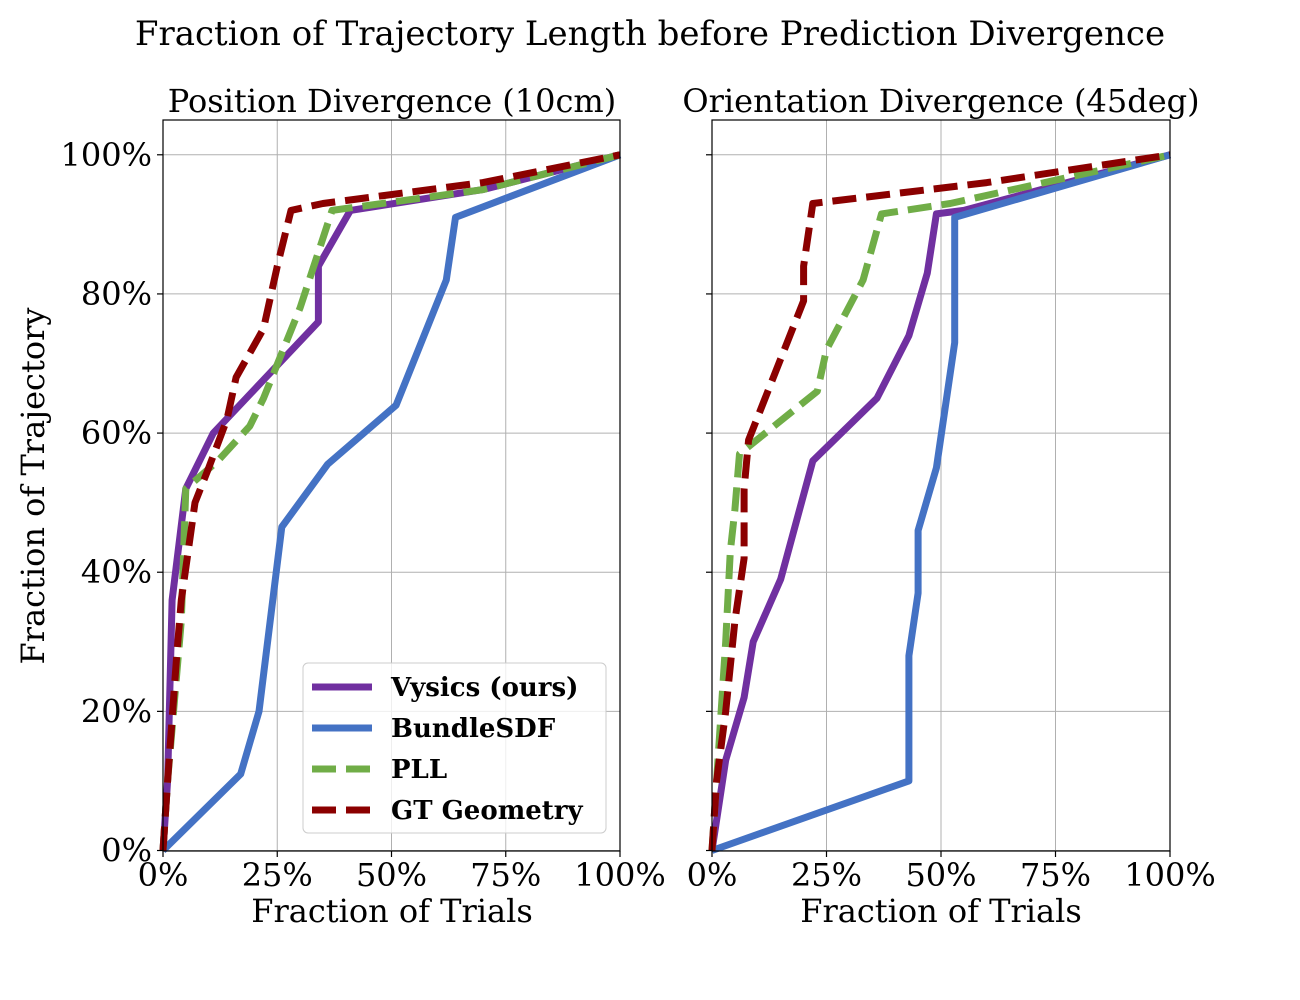 The image size is (1300, 1000). Describe the element at coordinates (392, 101) in the screenshot. I see `panel-position-title: Position Divergence (10cm)` at that location.